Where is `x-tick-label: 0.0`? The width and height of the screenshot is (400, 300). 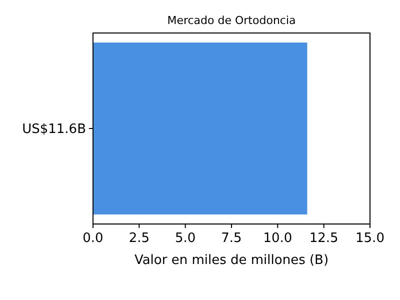 x-tick-label: 0.0 is located at coordinates (93, 238).